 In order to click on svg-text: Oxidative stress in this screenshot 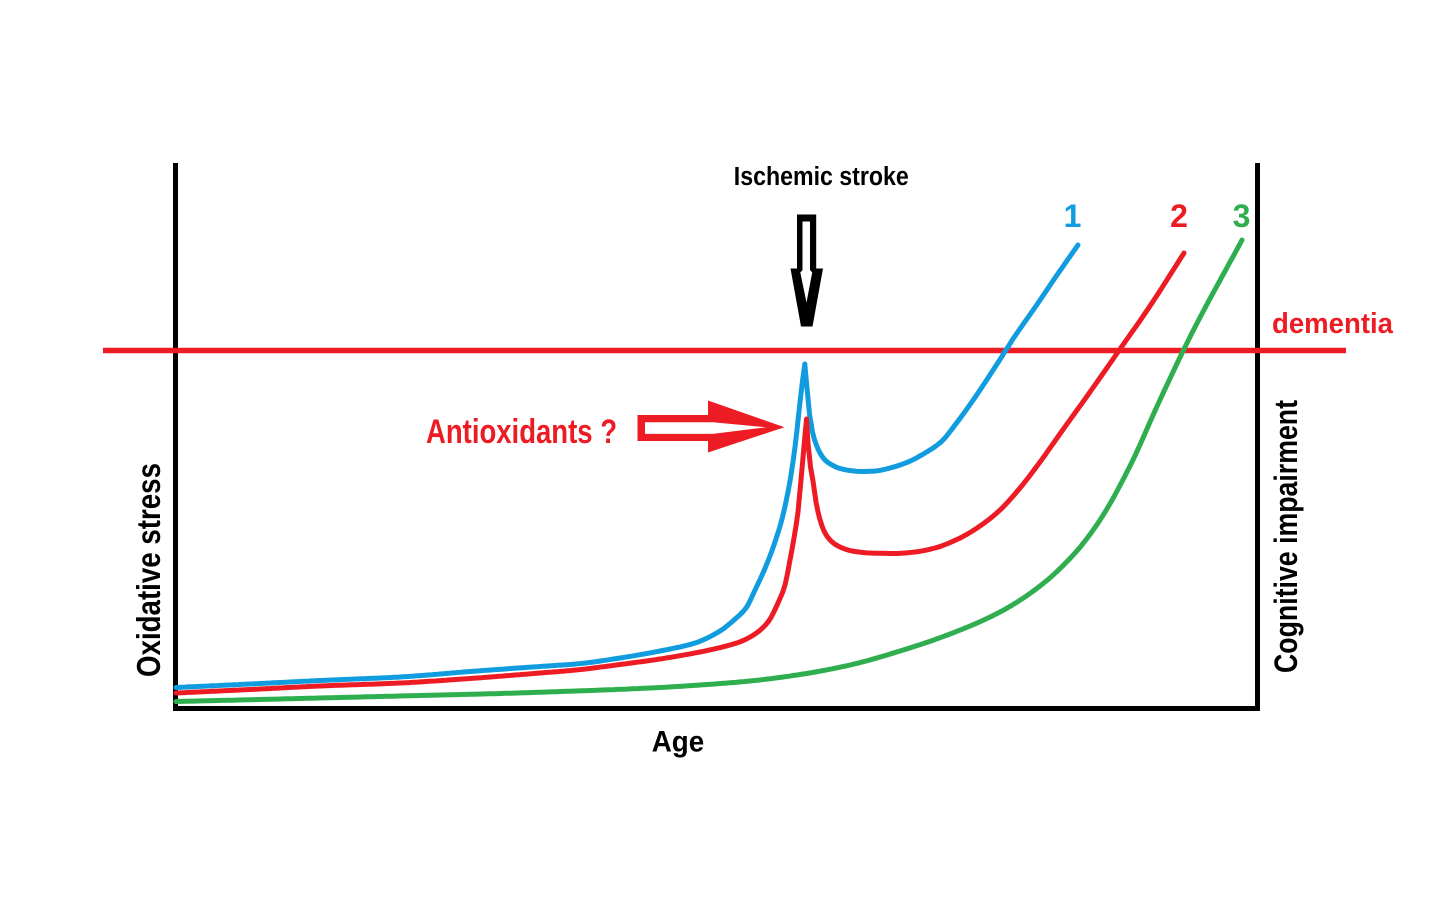, I will do `click(148, 570)`.